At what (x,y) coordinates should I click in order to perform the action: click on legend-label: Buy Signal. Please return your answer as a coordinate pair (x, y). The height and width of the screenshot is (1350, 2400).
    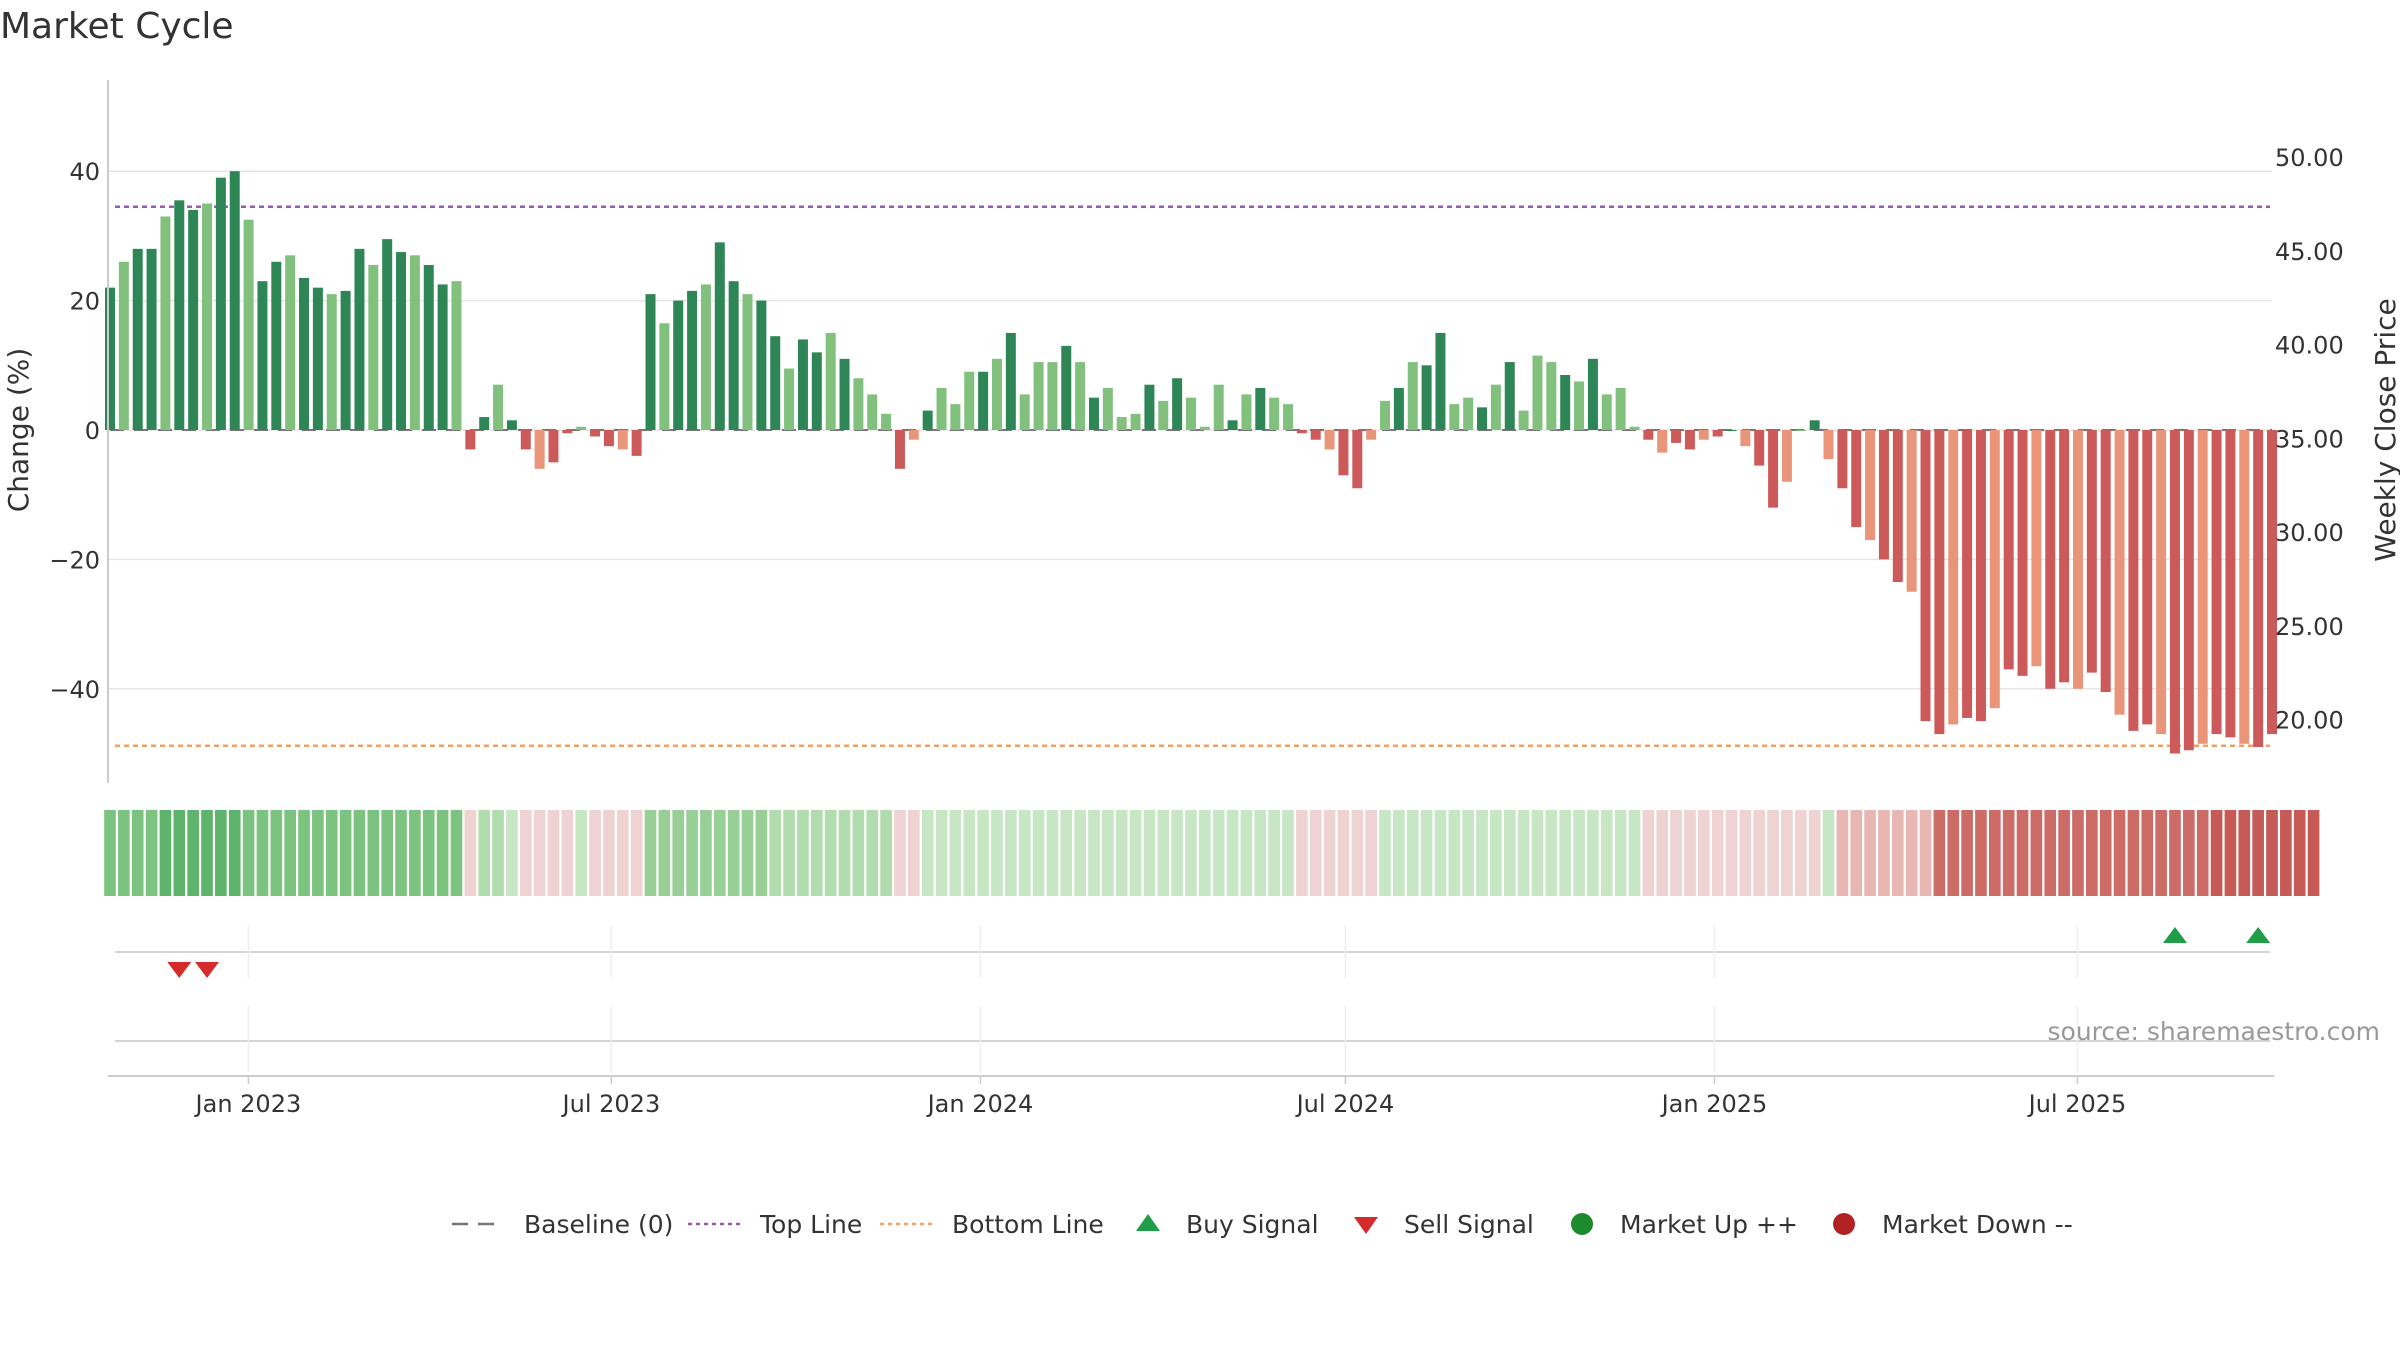
    Looking at the image, I should click on (1252, 1224).